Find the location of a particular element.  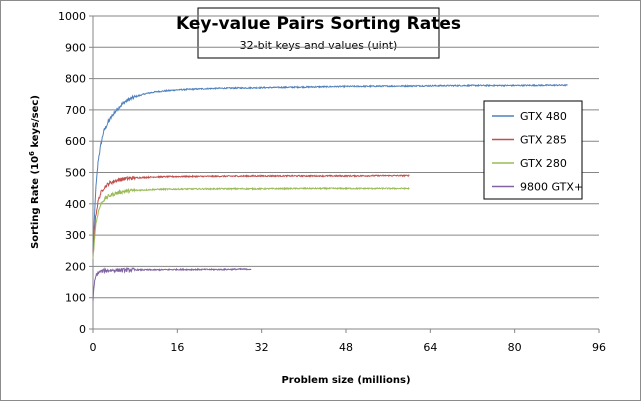

y-axis-title-sup: 6 is located at coordinates (32, 153).